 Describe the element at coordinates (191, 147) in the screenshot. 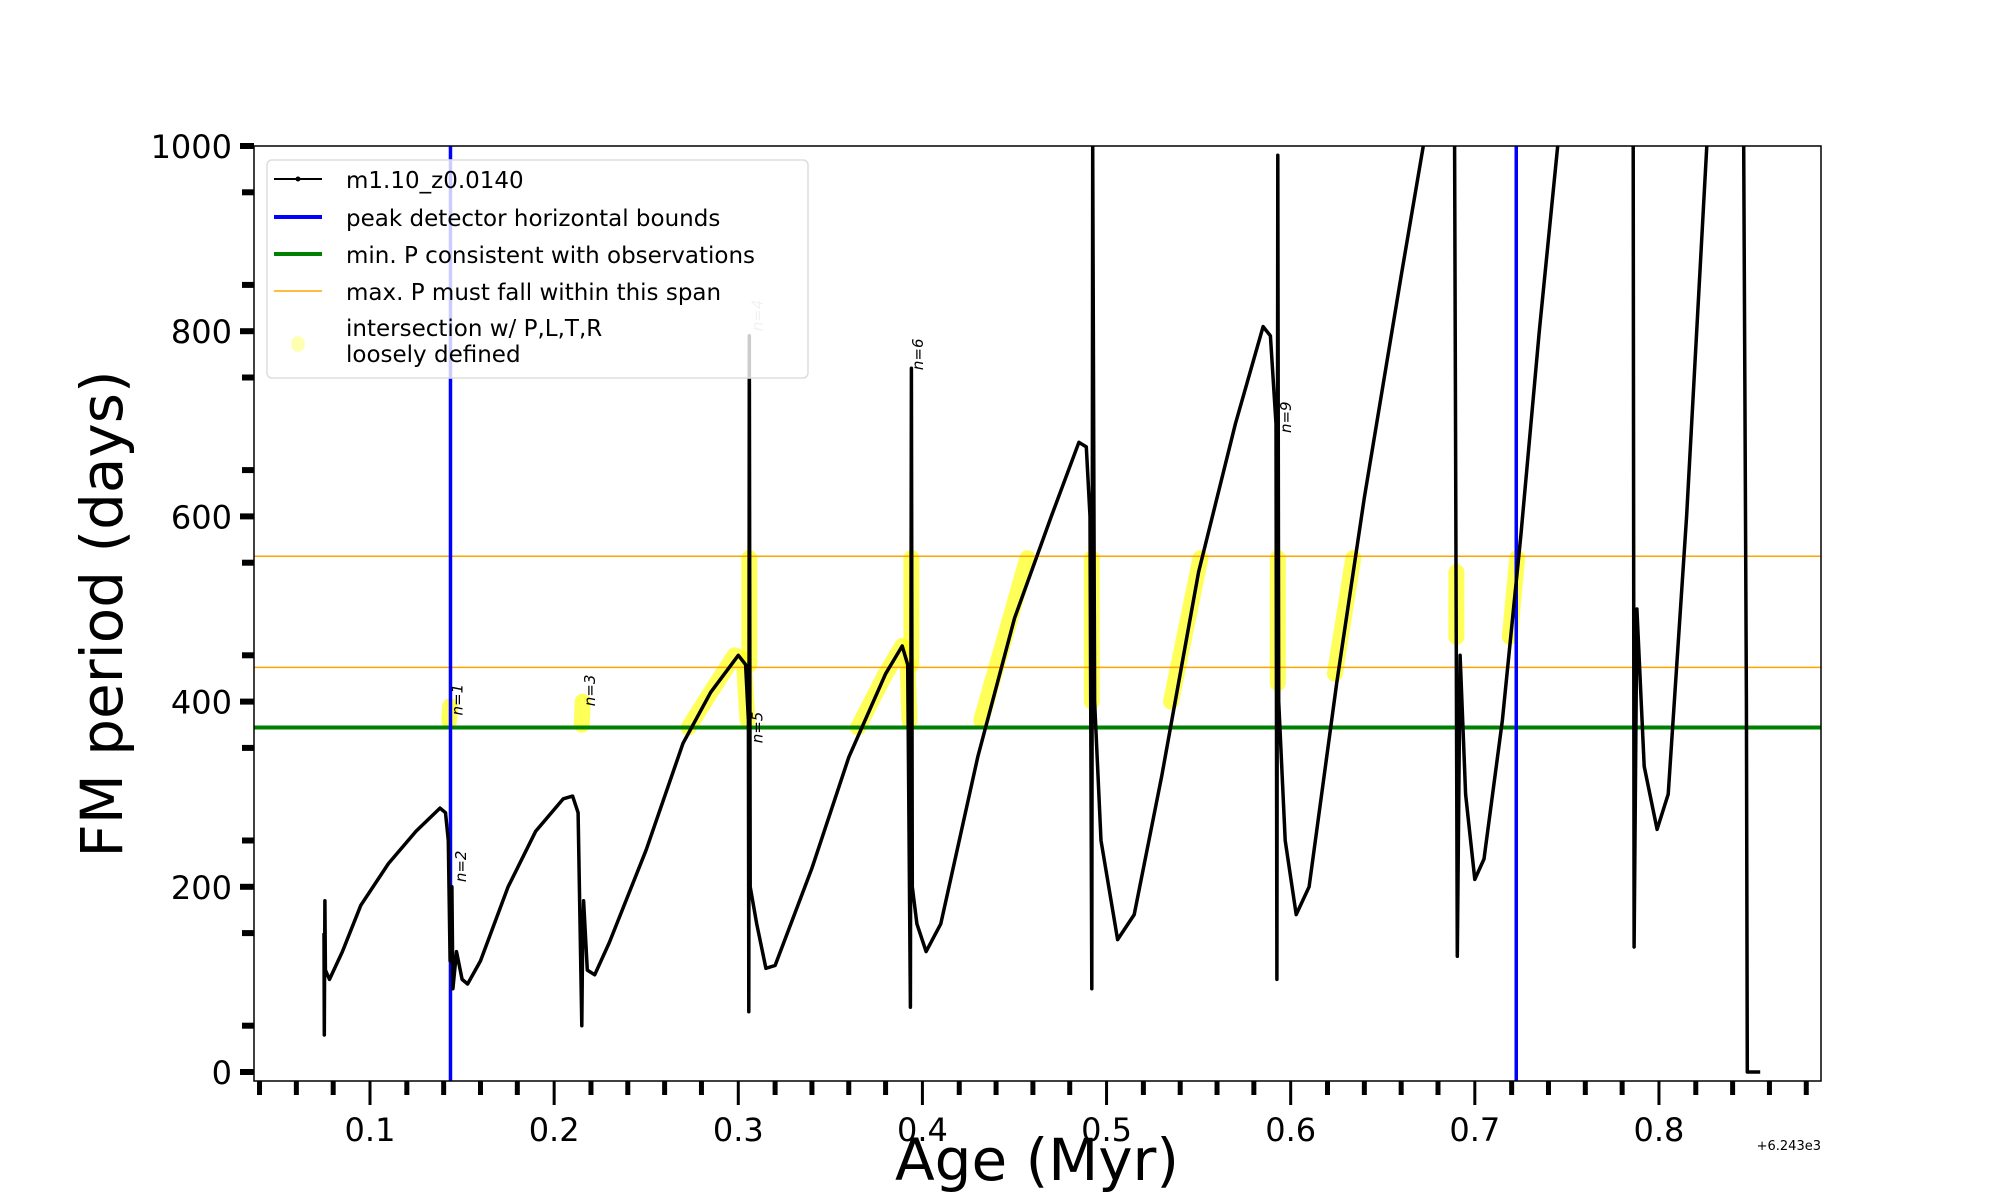

I see `y-tick-label: 1000` at that location.